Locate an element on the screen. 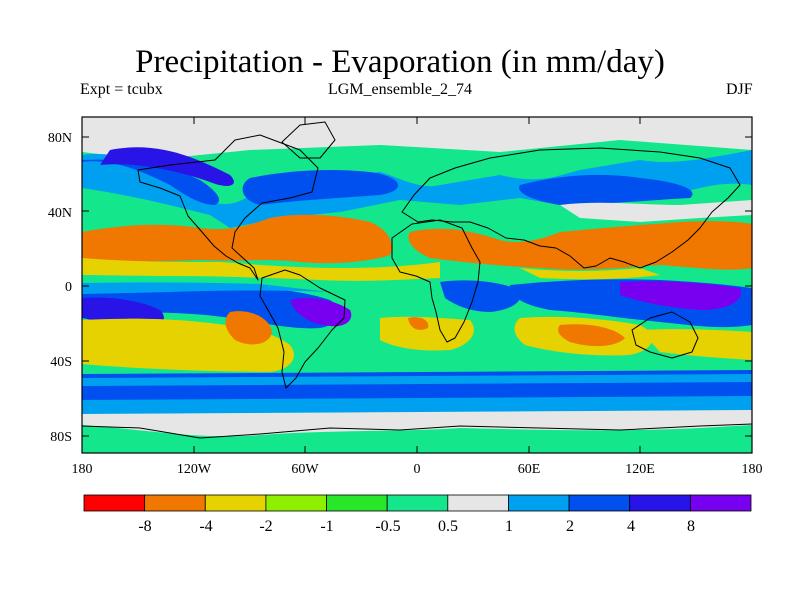 Image resolution: width=800 pixels, height=600 pixels. colorbar-labels: -8 -4 -2 -1 -0.5 0.5 1 2 4 8 is located at coordinates (416, 526).